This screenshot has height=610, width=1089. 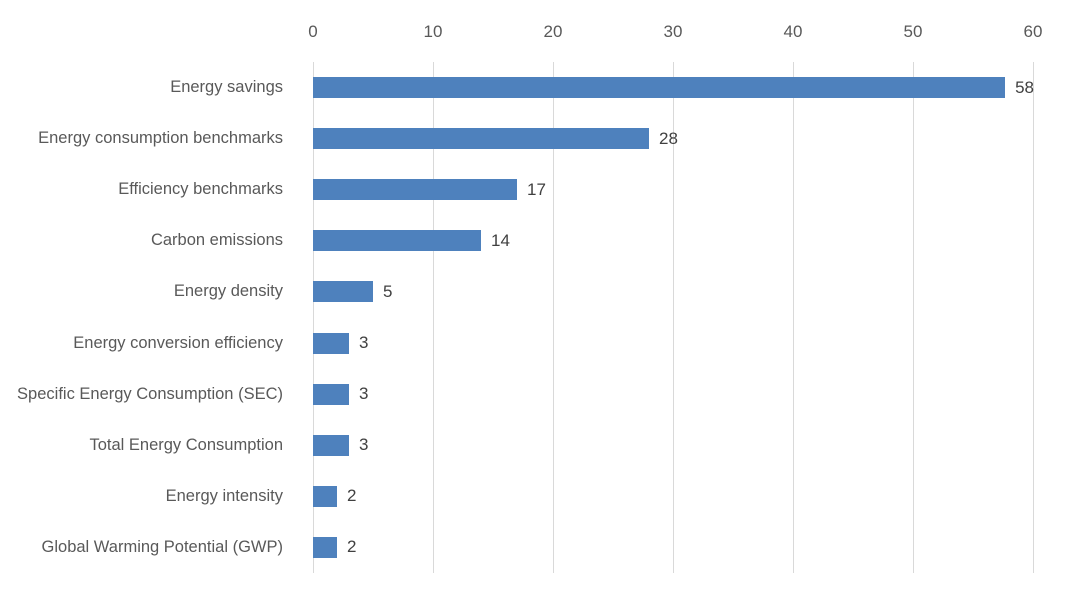 What do you see at coordinates (160, 138) in the screenshot?
I see `category-label: Energy consumption benchmarks` at bounding box center [160, 138].